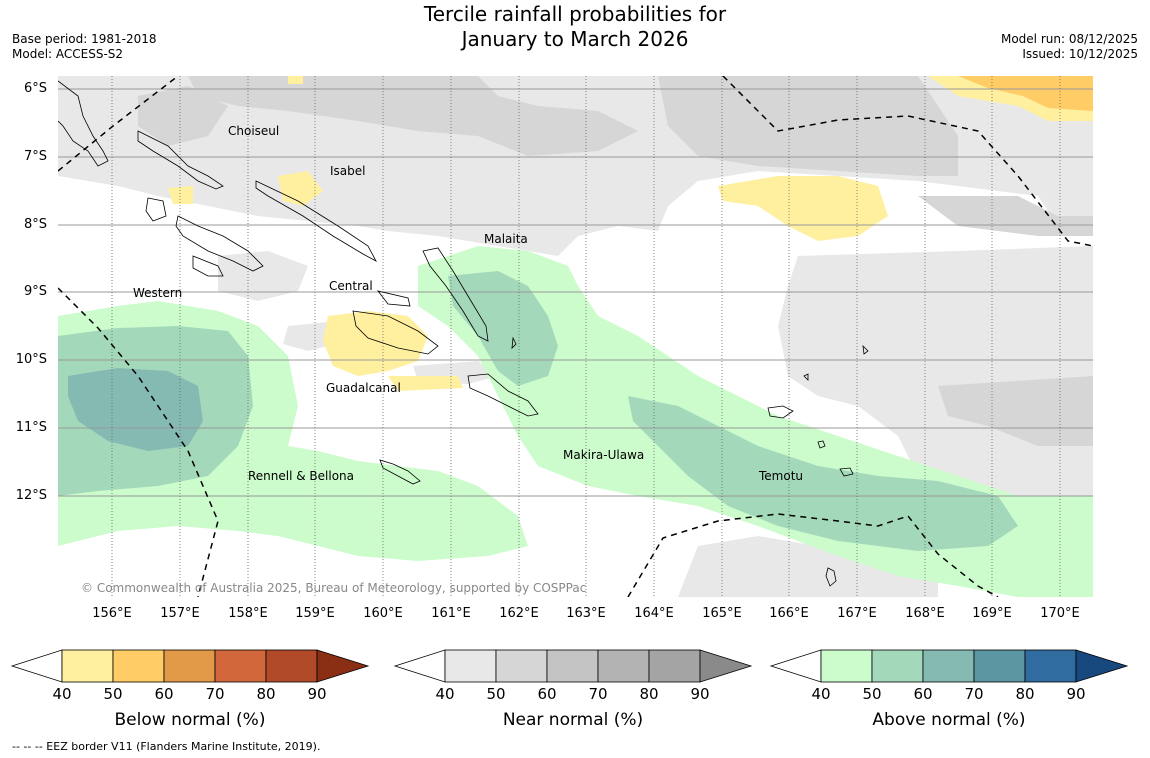 Image resolution: width=1150 pixels, height=758 pixels. What do you see at coordinates (315, 613) in the screenshot?
I see `lon-label: 159°E` at bounding box center [315, 613].